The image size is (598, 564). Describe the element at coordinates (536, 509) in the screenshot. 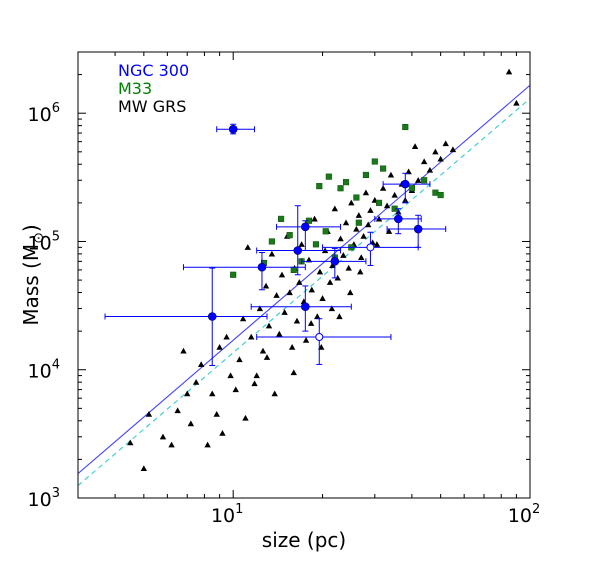

I see `tick-exponent: 2` at that location.